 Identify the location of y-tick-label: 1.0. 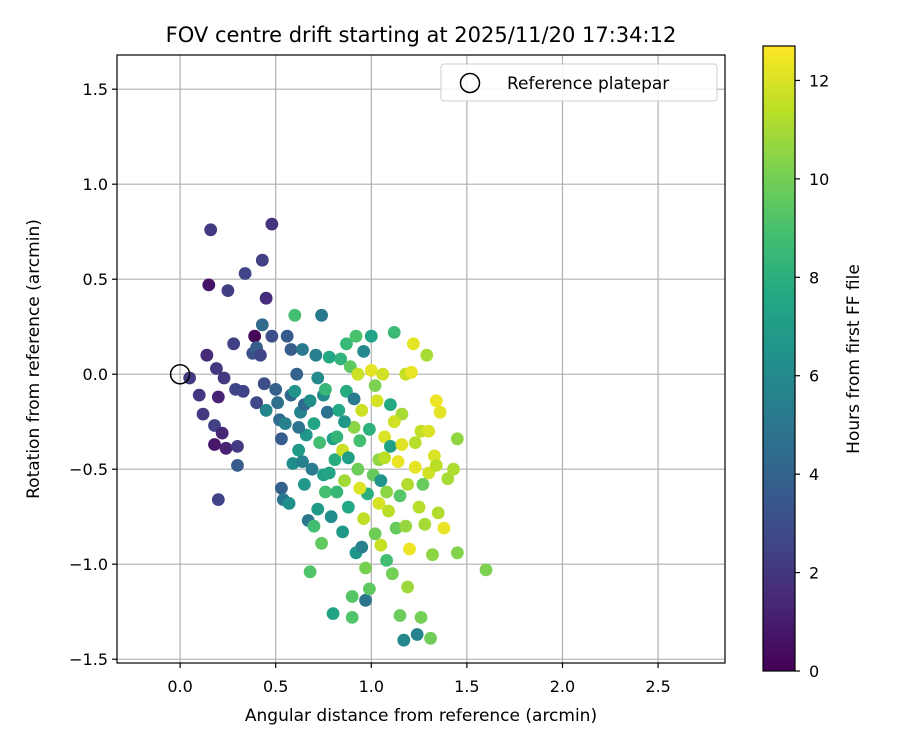
(95, 184).